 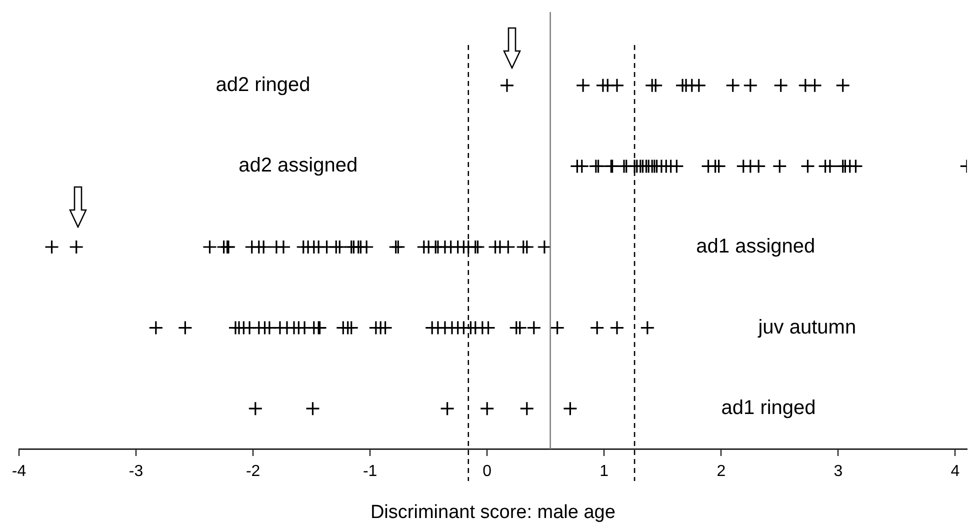 I want to click on x-tick-label: 2, so click(x=721, y=471).